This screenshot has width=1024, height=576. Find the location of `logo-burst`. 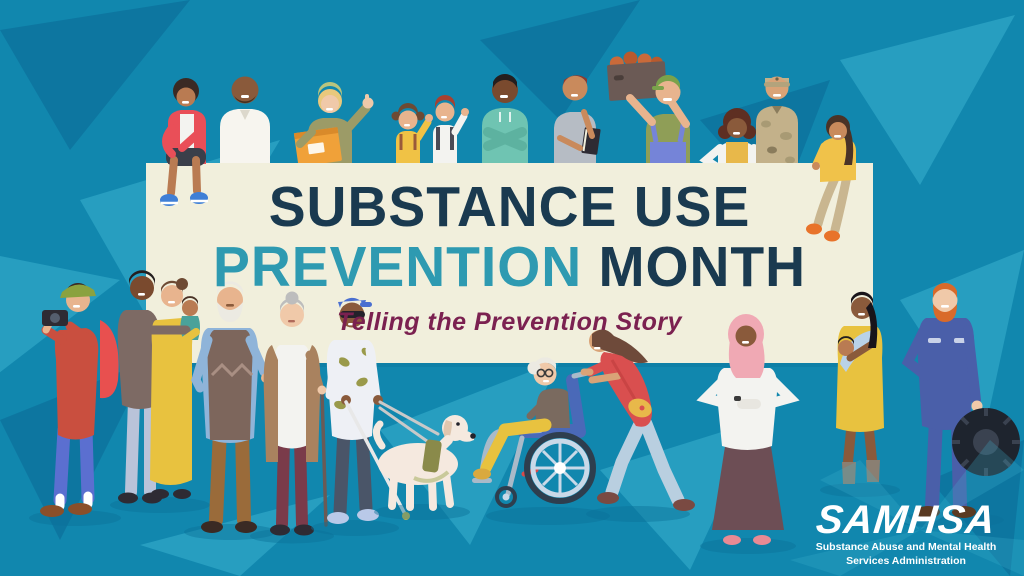

logo-burst is located at coordinates (907, 508).